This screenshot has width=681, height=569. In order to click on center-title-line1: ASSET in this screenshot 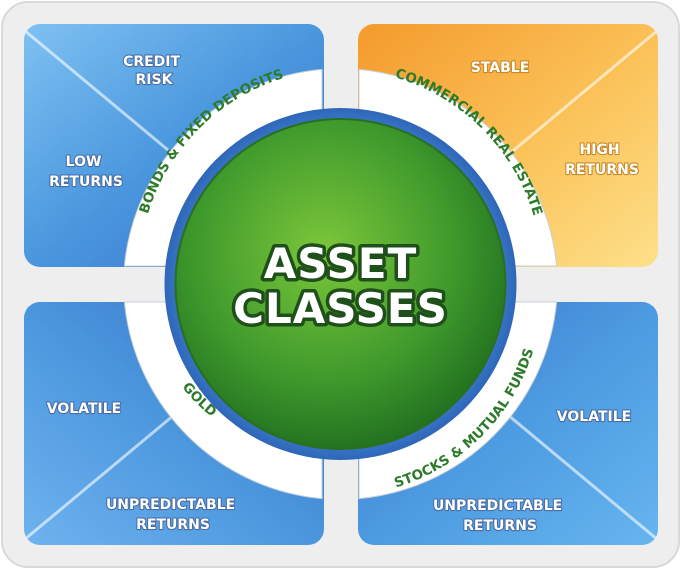, I will do `click(340, 263)`.